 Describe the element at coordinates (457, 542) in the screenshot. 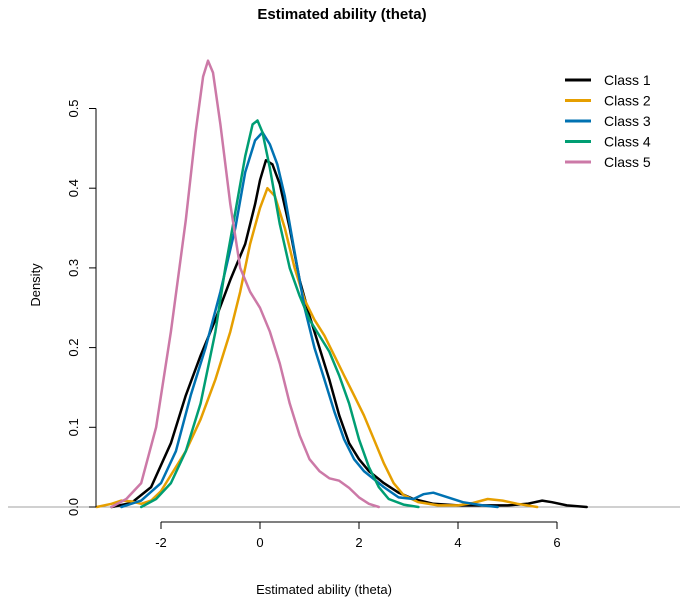

I see `x-tick-label: 4` at that location.